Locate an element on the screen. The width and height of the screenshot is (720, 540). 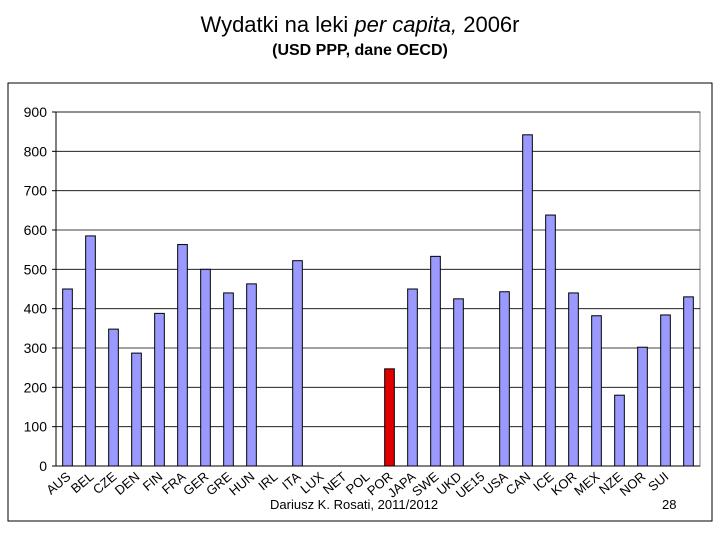
bar-cze is located at coordinates (113, 397).